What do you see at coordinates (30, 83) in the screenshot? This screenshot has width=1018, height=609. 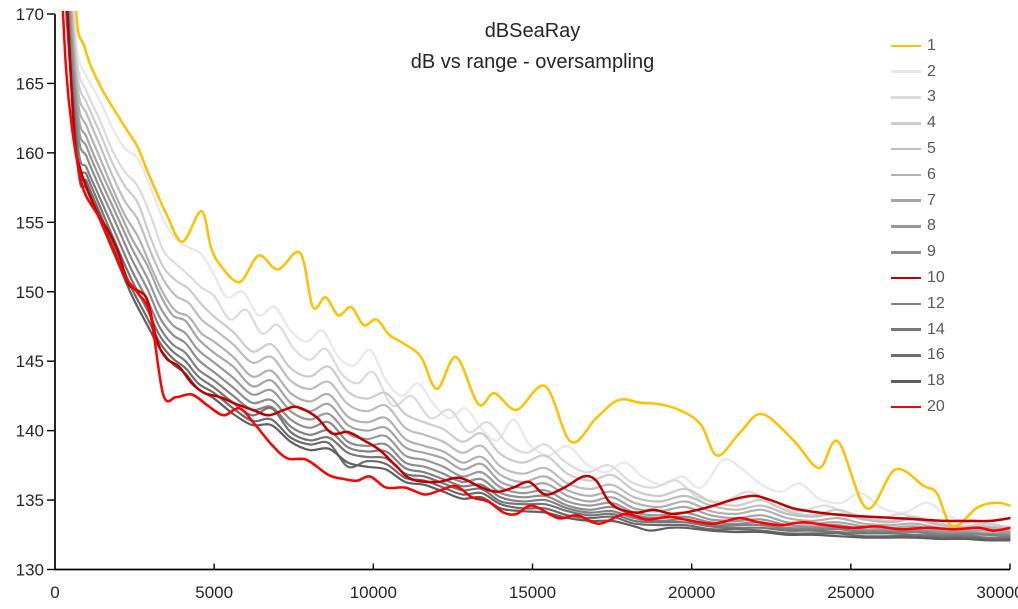 I see `y-tick-label: 165` at bounding box center [30, 83].